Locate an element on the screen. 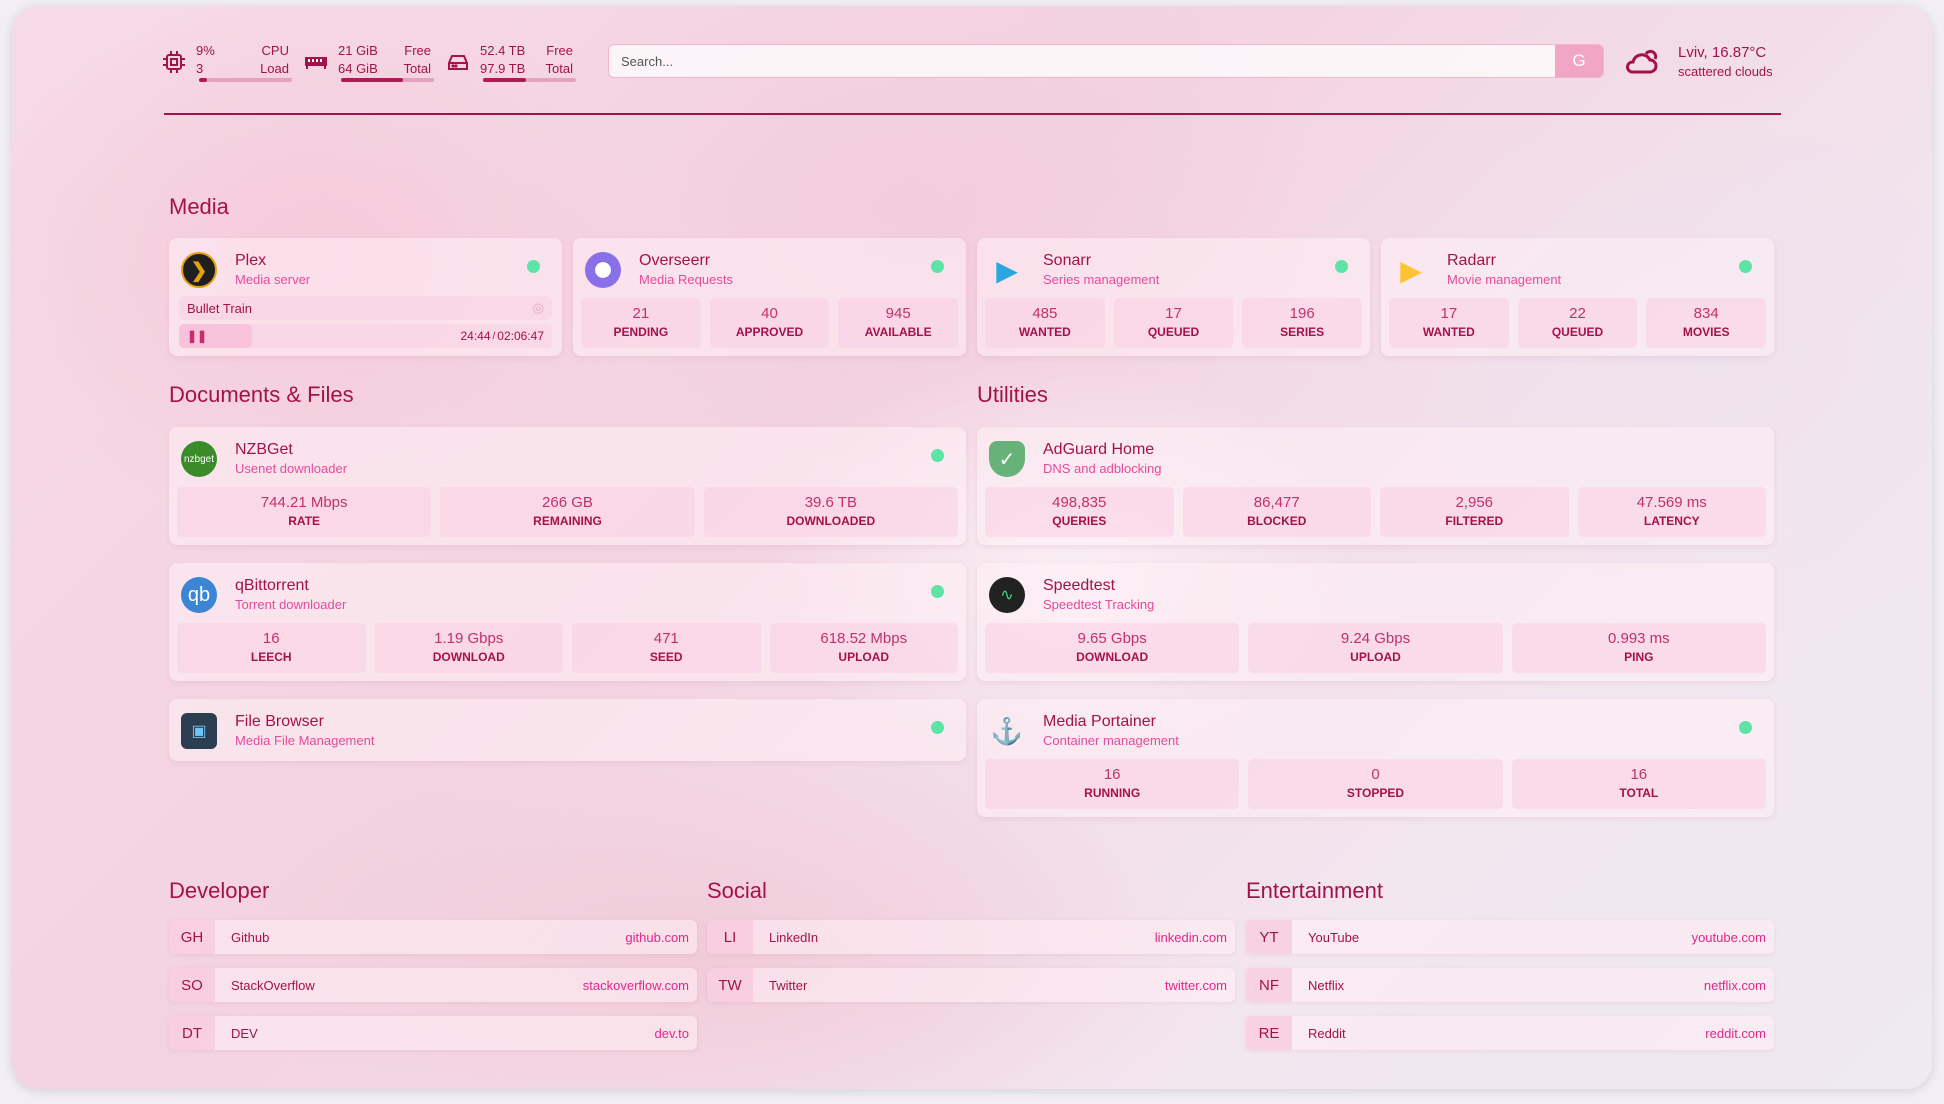  link-abbreviation: SO is located at coordinates (192, 985).